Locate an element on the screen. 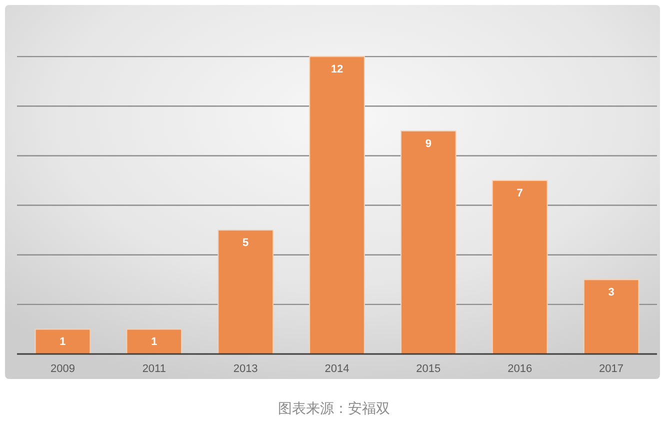 The height and width of the screenshot is (423, 668). x-tick-label: 2014 is located at coordinates (337, 369).